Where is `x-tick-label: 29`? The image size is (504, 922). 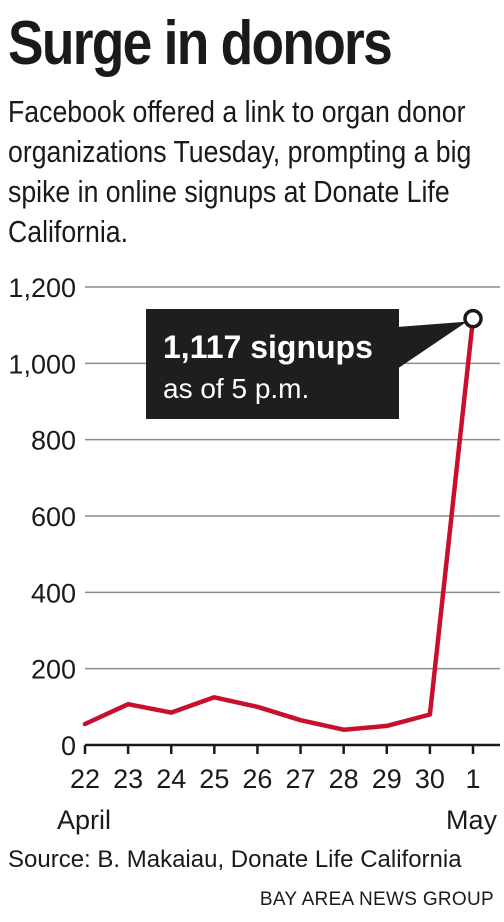 x-tick-label: 29 is located at coordinates (387, 779).